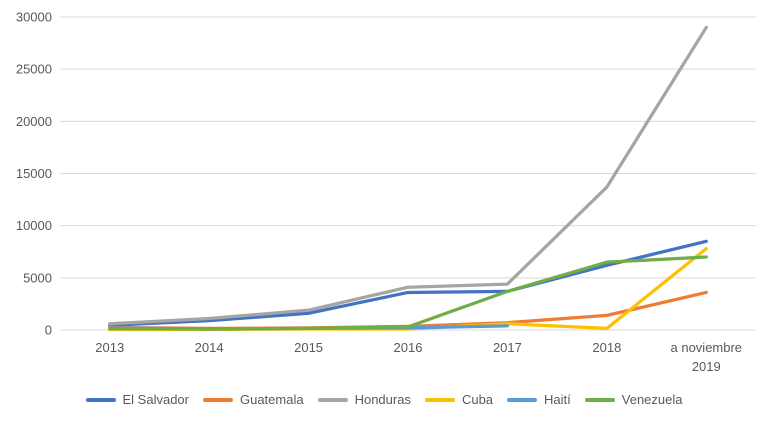 This screenshot has height=425, width=768. What do you see at coordinates (332, 399) in the screenshot?
I see `legend-swatch-honduras` at bounding box center [332, 399].